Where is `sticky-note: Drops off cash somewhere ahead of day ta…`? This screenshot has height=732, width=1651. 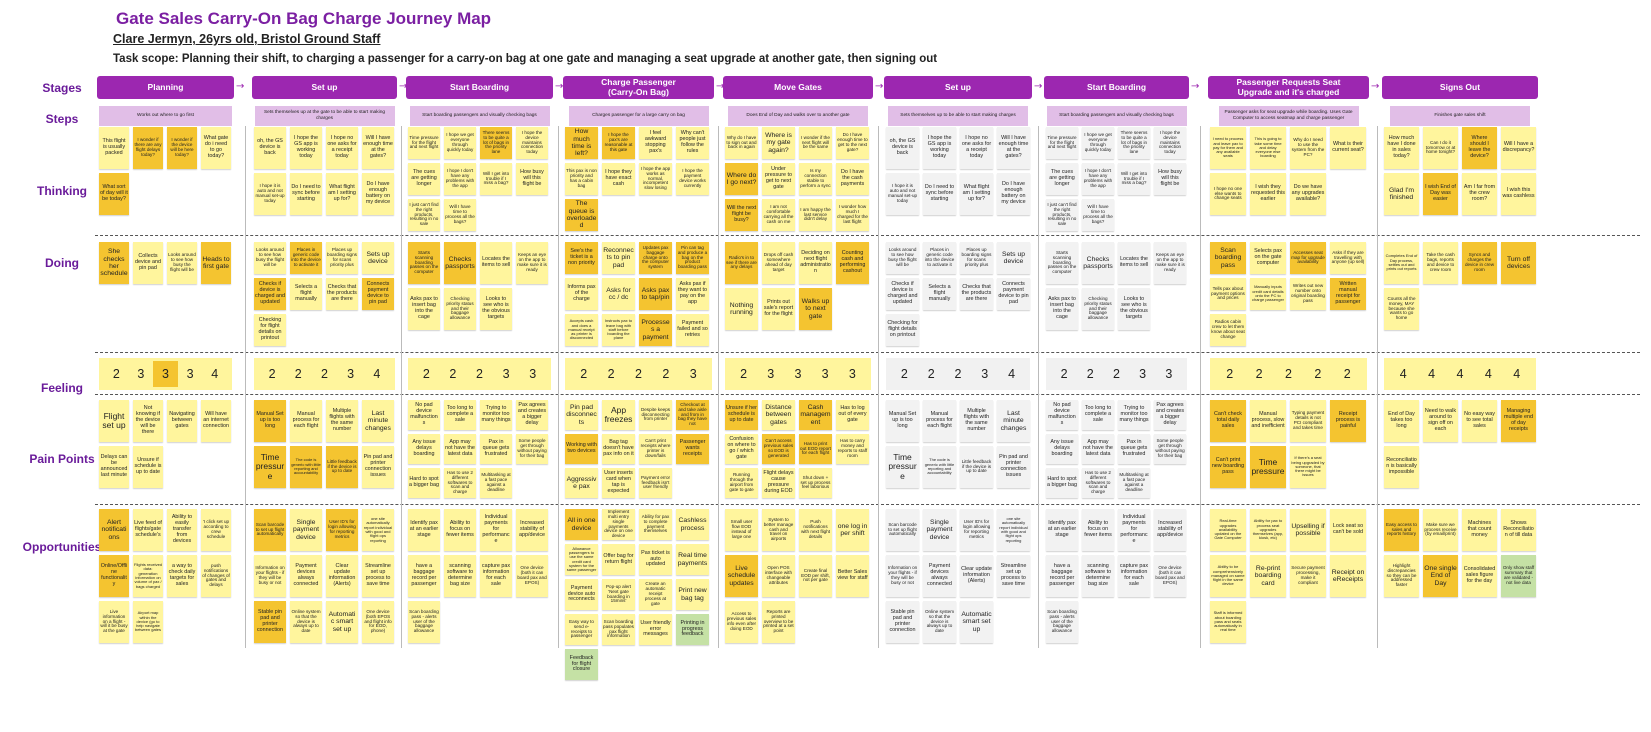
sticky-note: Drops off cash somewhere ahead of day ta… is located at coordinates (778, 263).